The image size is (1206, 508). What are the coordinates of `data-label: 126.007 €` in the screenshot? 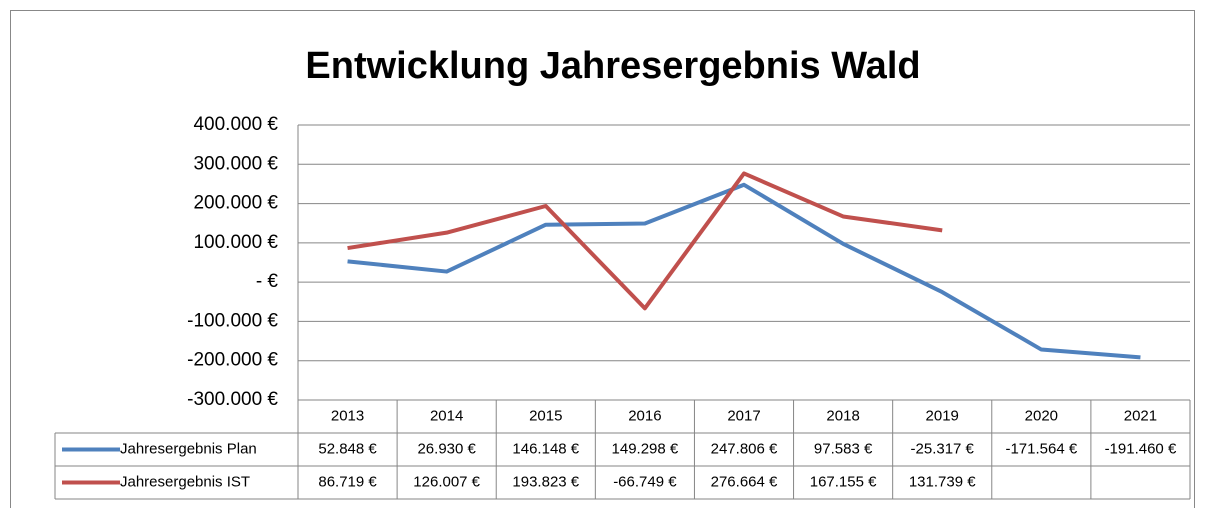 It's located at (446, 481).